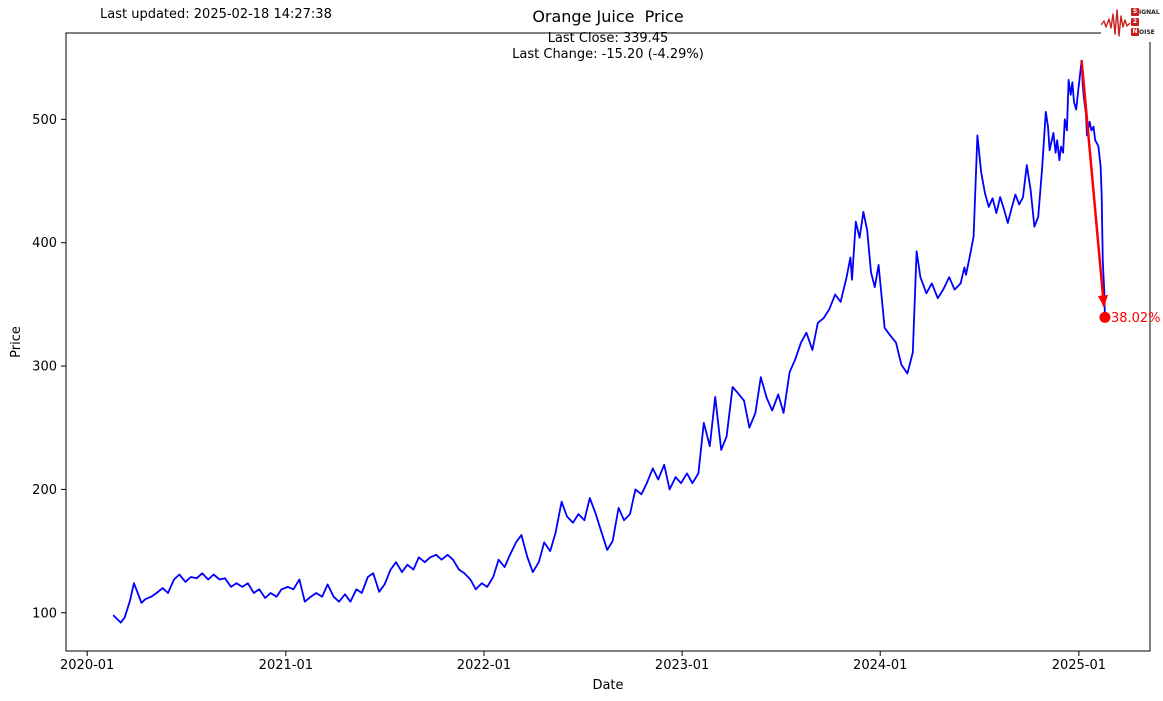 The image size is (1163, 701). What do you see at coordinates (286, 665) in the screenshot?
I see `x-tick-label: 2021-01` at bounding box center [286, 665].